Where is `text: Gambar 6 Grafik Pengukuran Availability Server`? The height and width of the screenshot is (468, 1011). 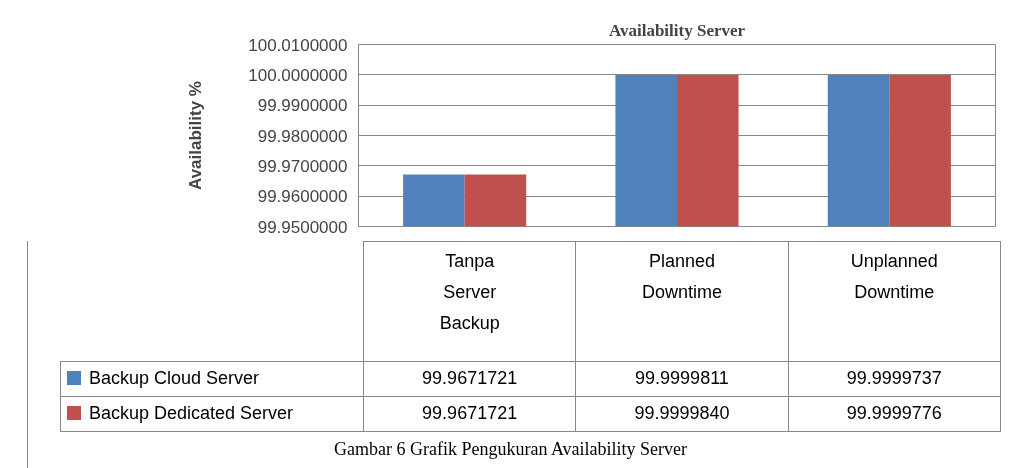
text: Gambar 6 Grafik Pengukuran Availability Server is located at coordinates (510, 449).